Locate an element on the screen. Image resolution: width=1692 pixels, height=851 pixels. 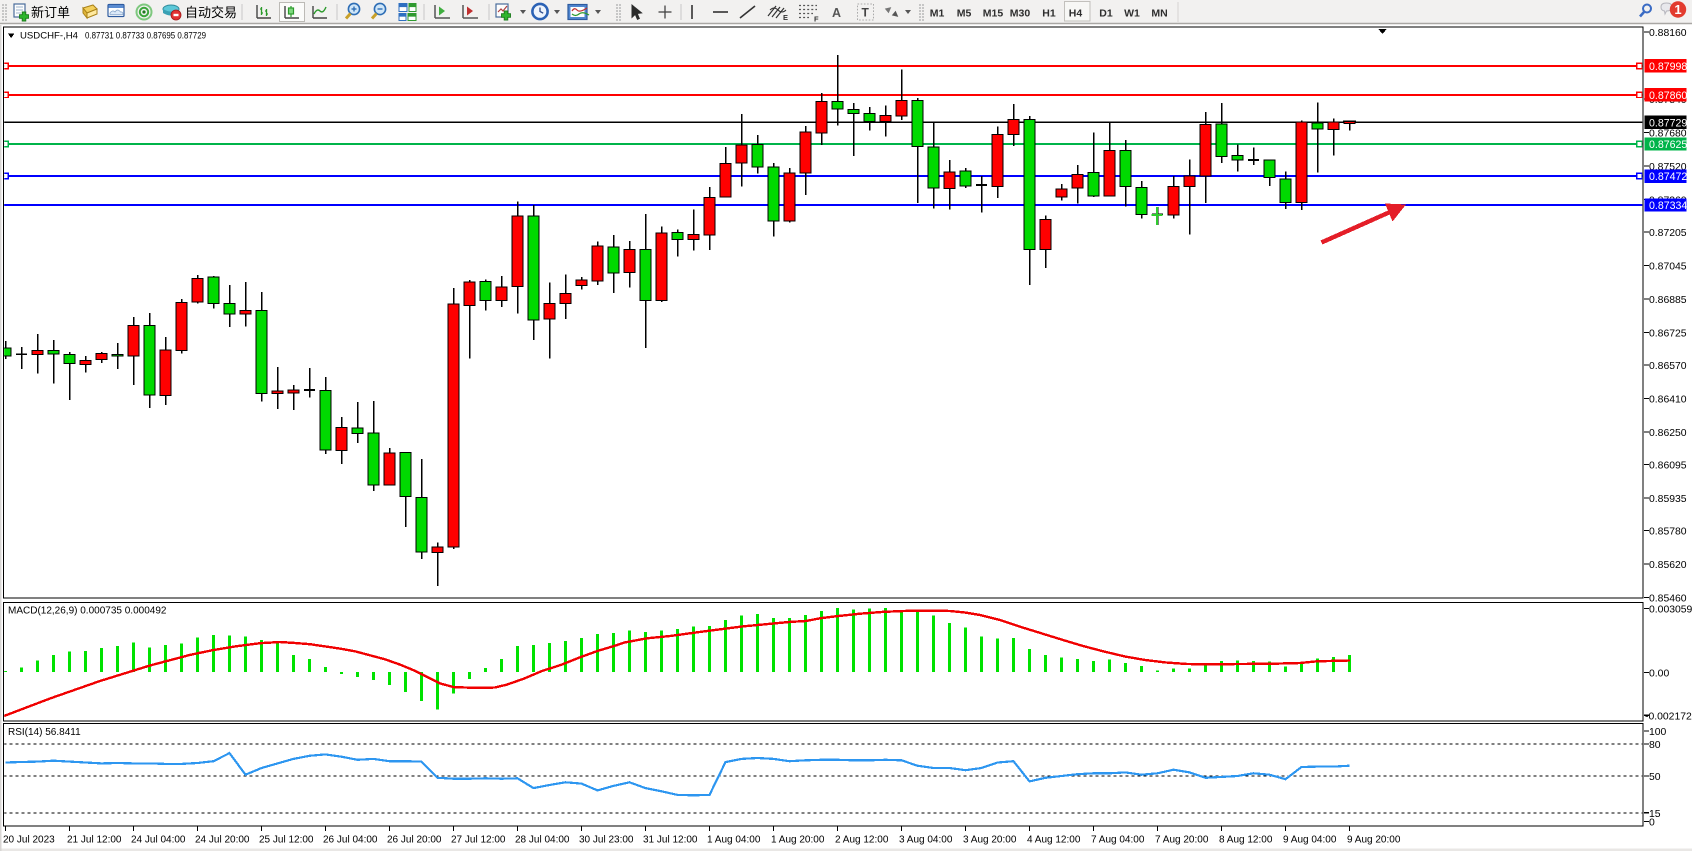
svg-text: H1 is located at coordinates (1049, 14).